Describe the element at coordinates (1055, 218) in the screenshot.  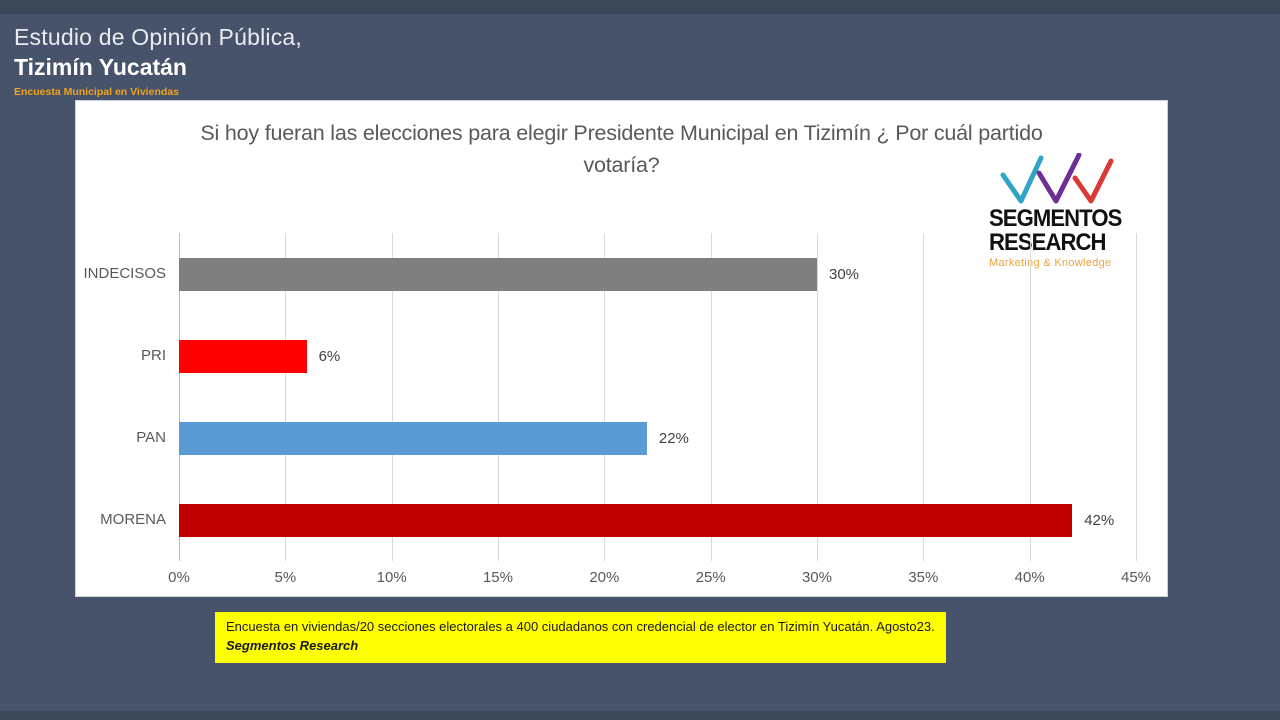
I see `logo-name-line1: SEGMENTOS` at that location.